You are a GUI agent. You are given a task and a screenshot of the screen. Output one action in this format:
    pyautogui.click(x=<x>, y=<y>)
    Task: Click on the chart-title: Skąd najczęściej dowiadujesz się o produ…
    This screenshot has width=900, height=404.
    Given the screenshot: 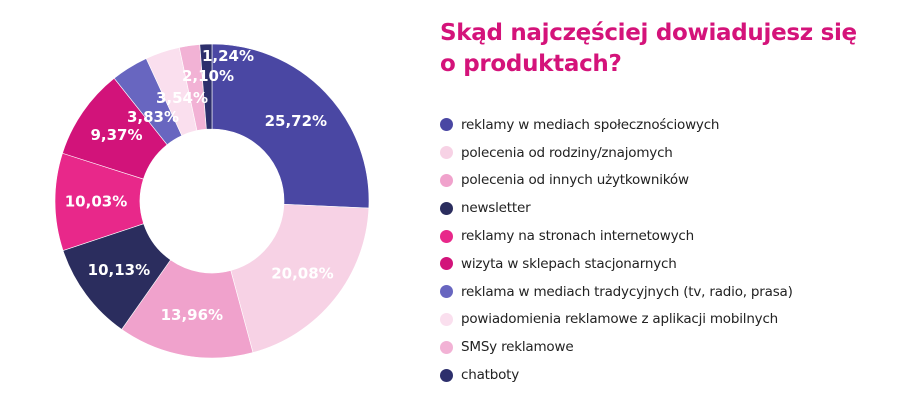 What is the action you would take?
    pyautogui.click(x=648, y=48)
    